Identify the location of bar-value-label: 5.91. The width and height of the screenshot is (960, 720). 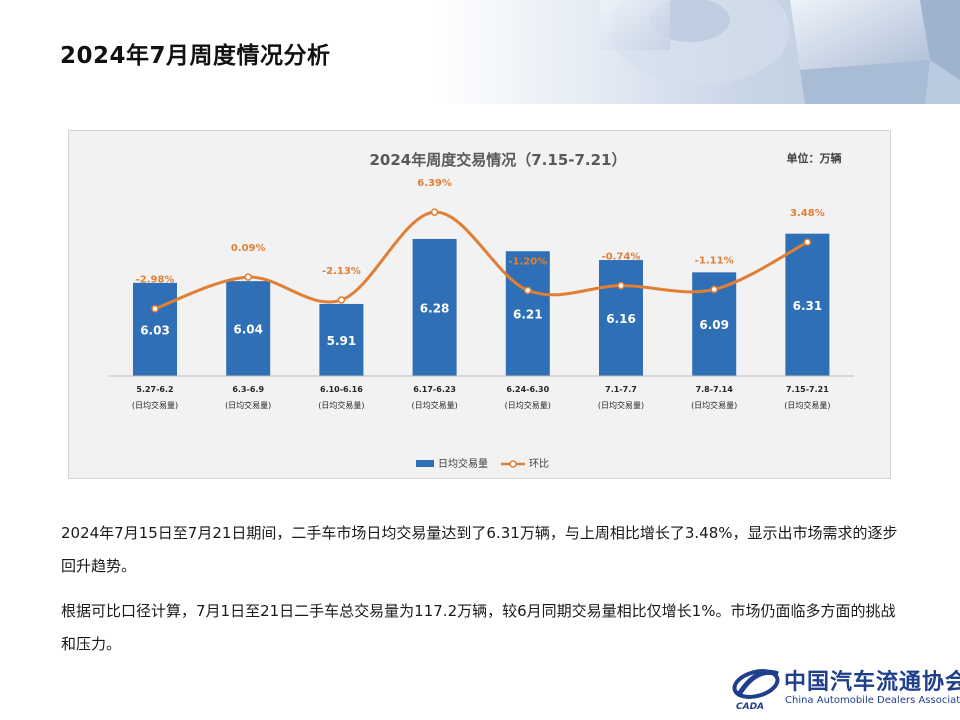
(342, 341).